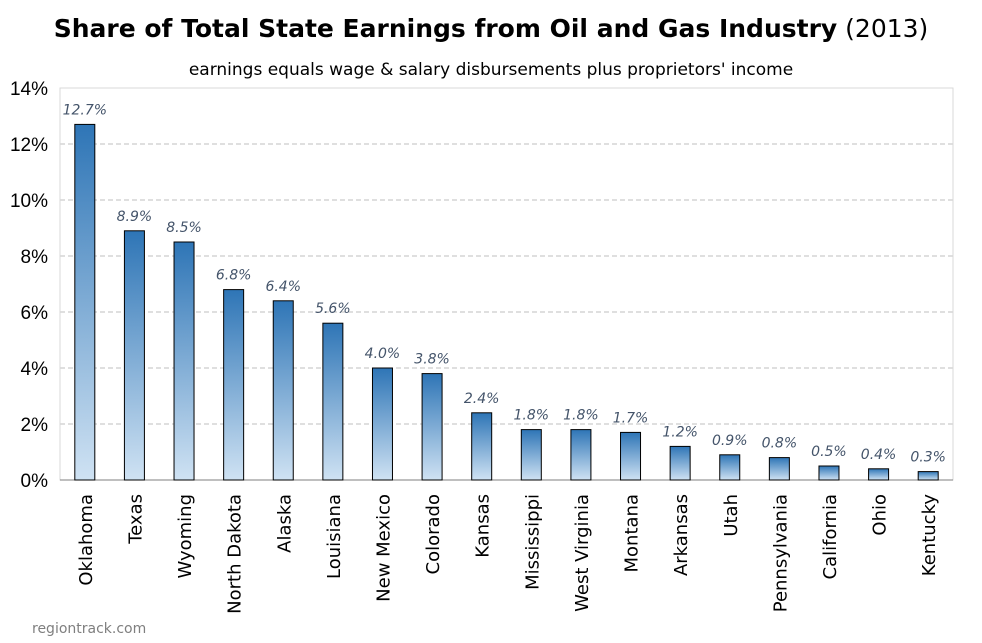  Describe the element at coordinates (334, 536) in the screenshot. I see `category-label: Louisiana` at that location.